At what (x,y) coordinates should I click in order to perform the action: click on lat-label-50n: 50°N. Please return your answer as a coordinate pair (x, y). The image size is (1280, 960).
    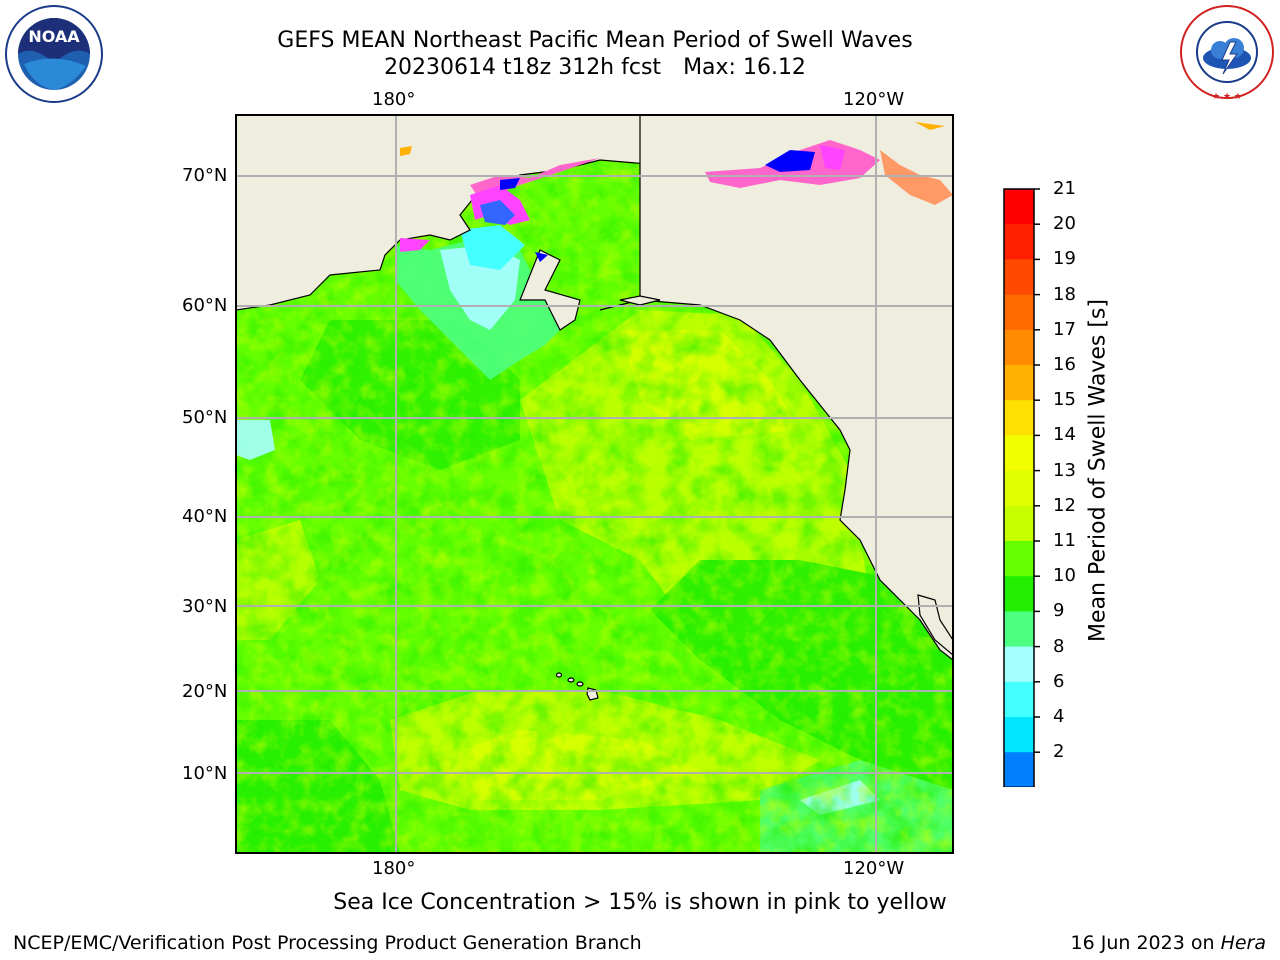
    Looking at the image, I should click on (205, 417).